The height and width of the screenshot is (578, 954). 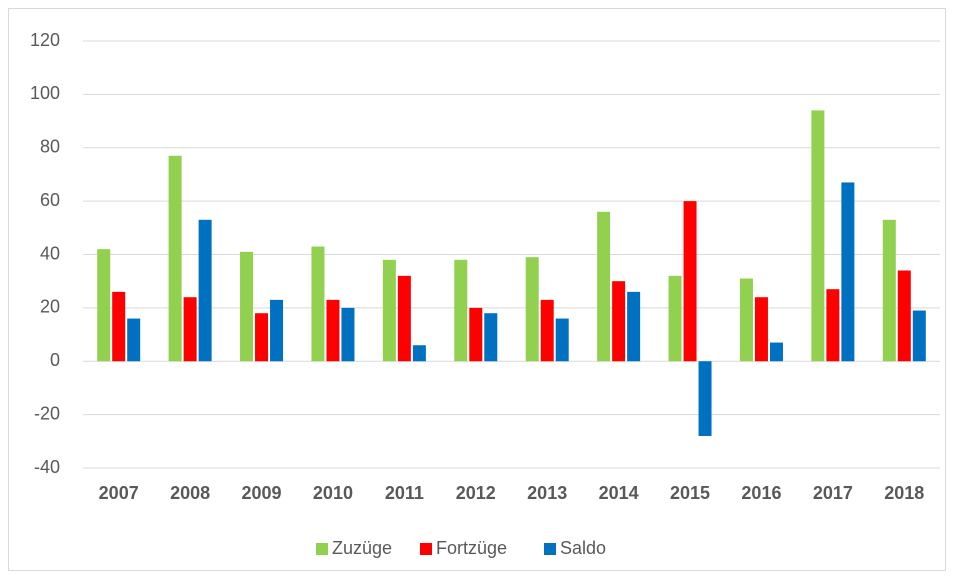 What do you see at coordinates (583, 548) in the screenshot?
I see `legend-label: Saldo` at bounding box center [583, 548].